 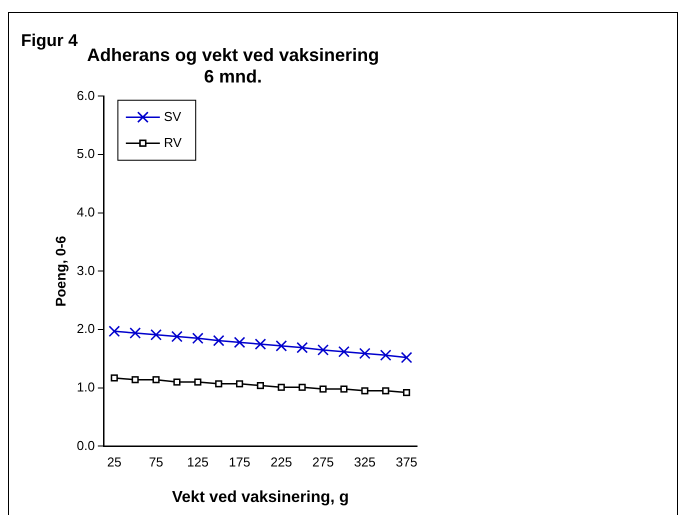 I want to click on x-tick-label: 75, so click(x=156, y=462).